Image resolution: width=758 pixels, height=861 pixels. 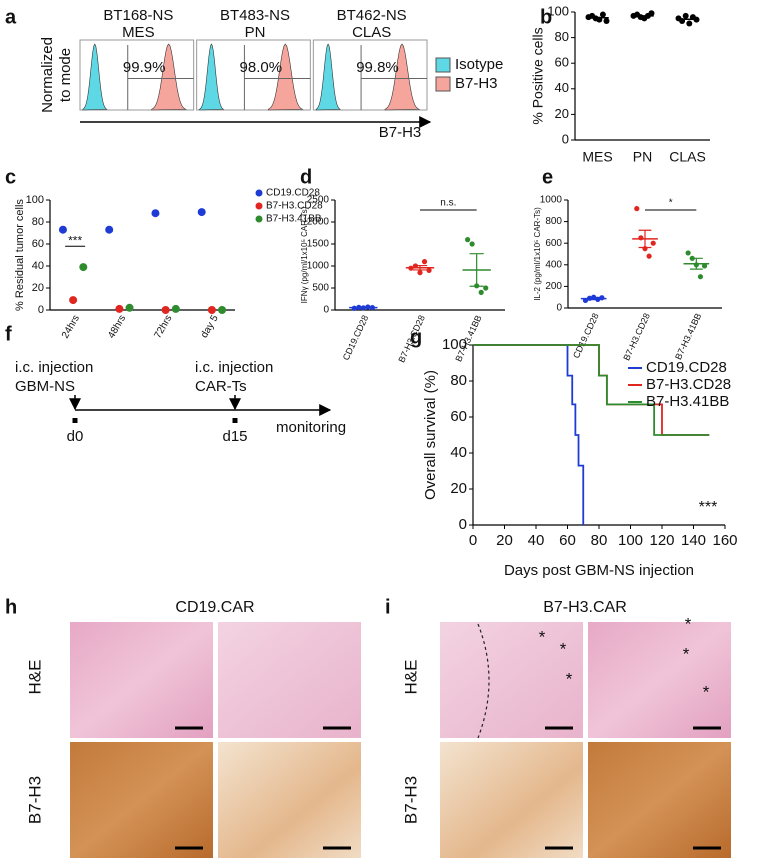 What do you see at coordinates (538, 75) in the screenshot?
I see `y-axis-label: % Positive cells` at bounding box center [538, 75].